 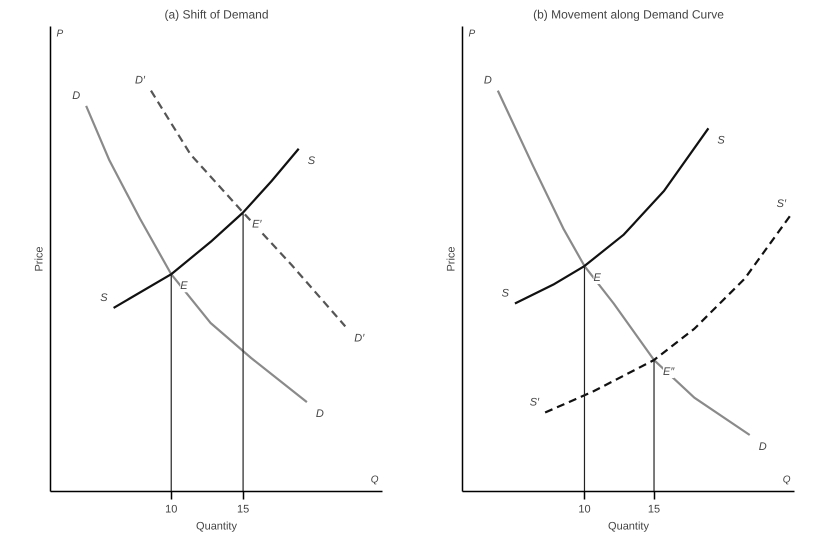 I want to click on series-label: S′, so click(x=535, y=402).